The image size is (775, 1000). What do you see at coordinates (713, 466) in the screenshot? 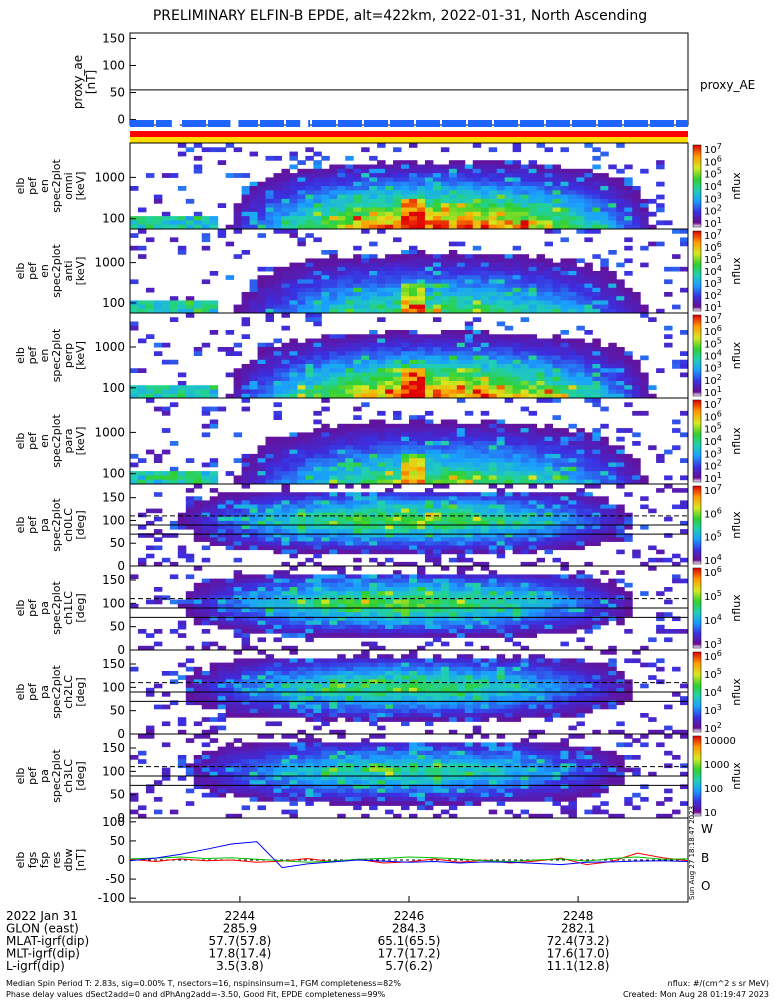
I see `colorbar-tick-label: 102` at bounding box center [713, 466].